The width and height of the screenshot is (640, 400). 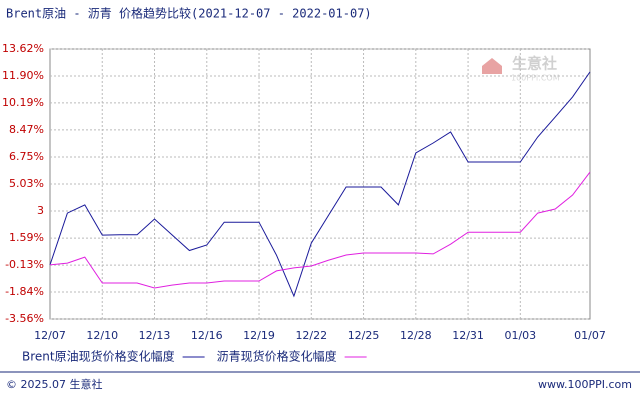 I want to click on legend-label: Brent原油现货价格变化幅度, so click(x=98, y=356).